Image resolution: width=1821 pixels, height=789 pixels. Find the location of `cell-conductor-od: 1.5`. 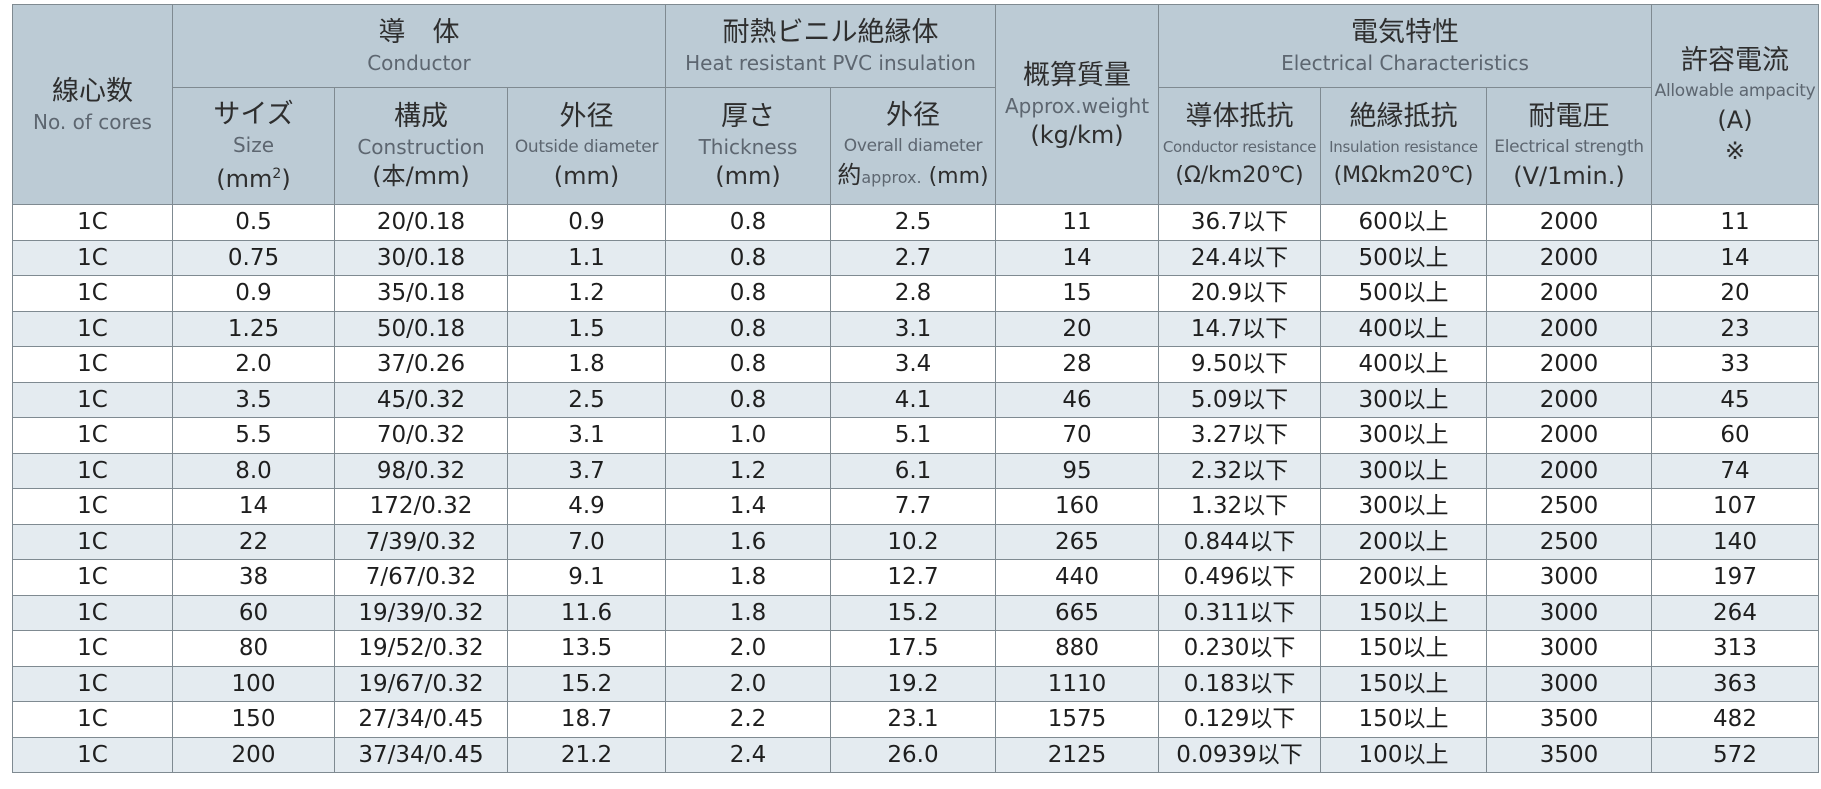

cell-conductor-od: 1.5 is located at coordinates (586, 328).